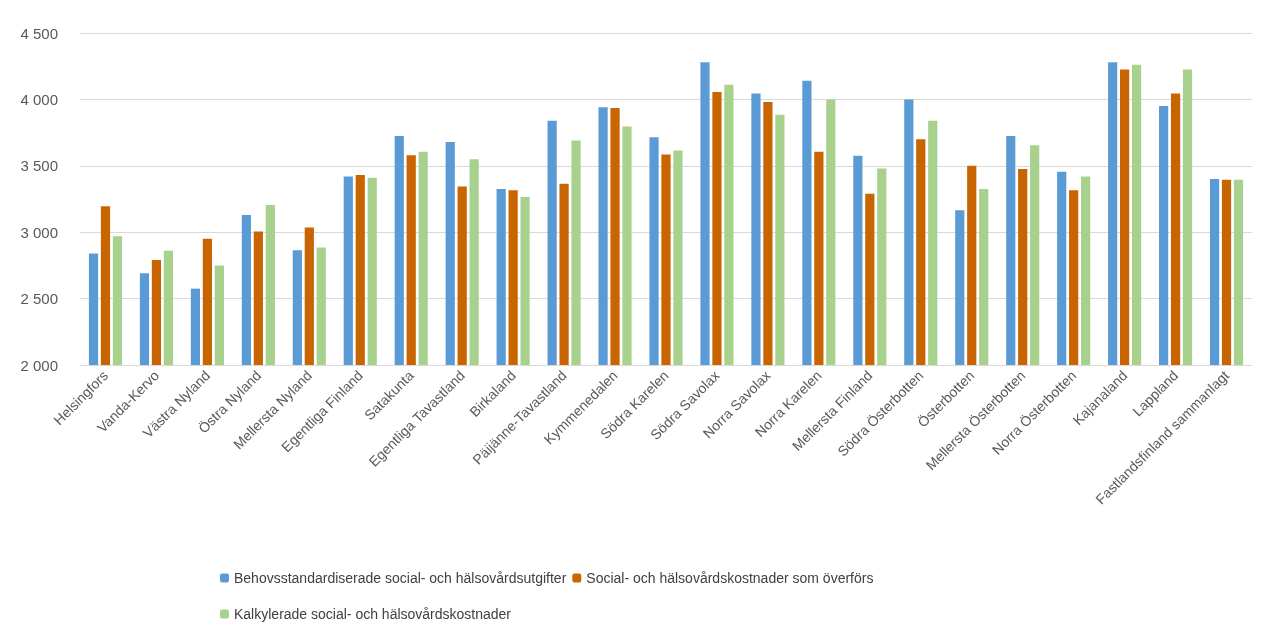  I want to click on legend-label: Social- och hälsovårdskostnader som överförs, so click(730, 578).